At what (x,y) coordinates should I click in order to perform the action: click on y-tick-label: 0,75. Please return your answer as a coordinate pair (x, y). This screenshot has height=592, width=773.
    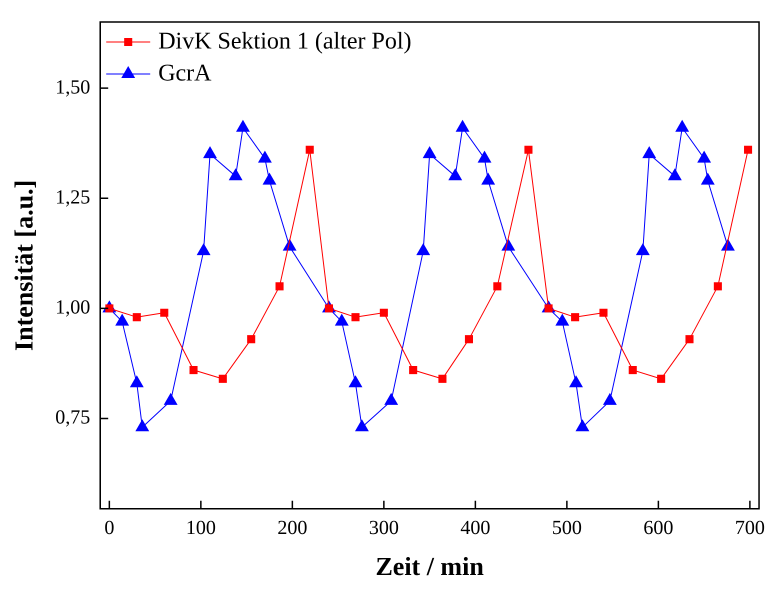
    Looking at the image, I should click on (72, 417).